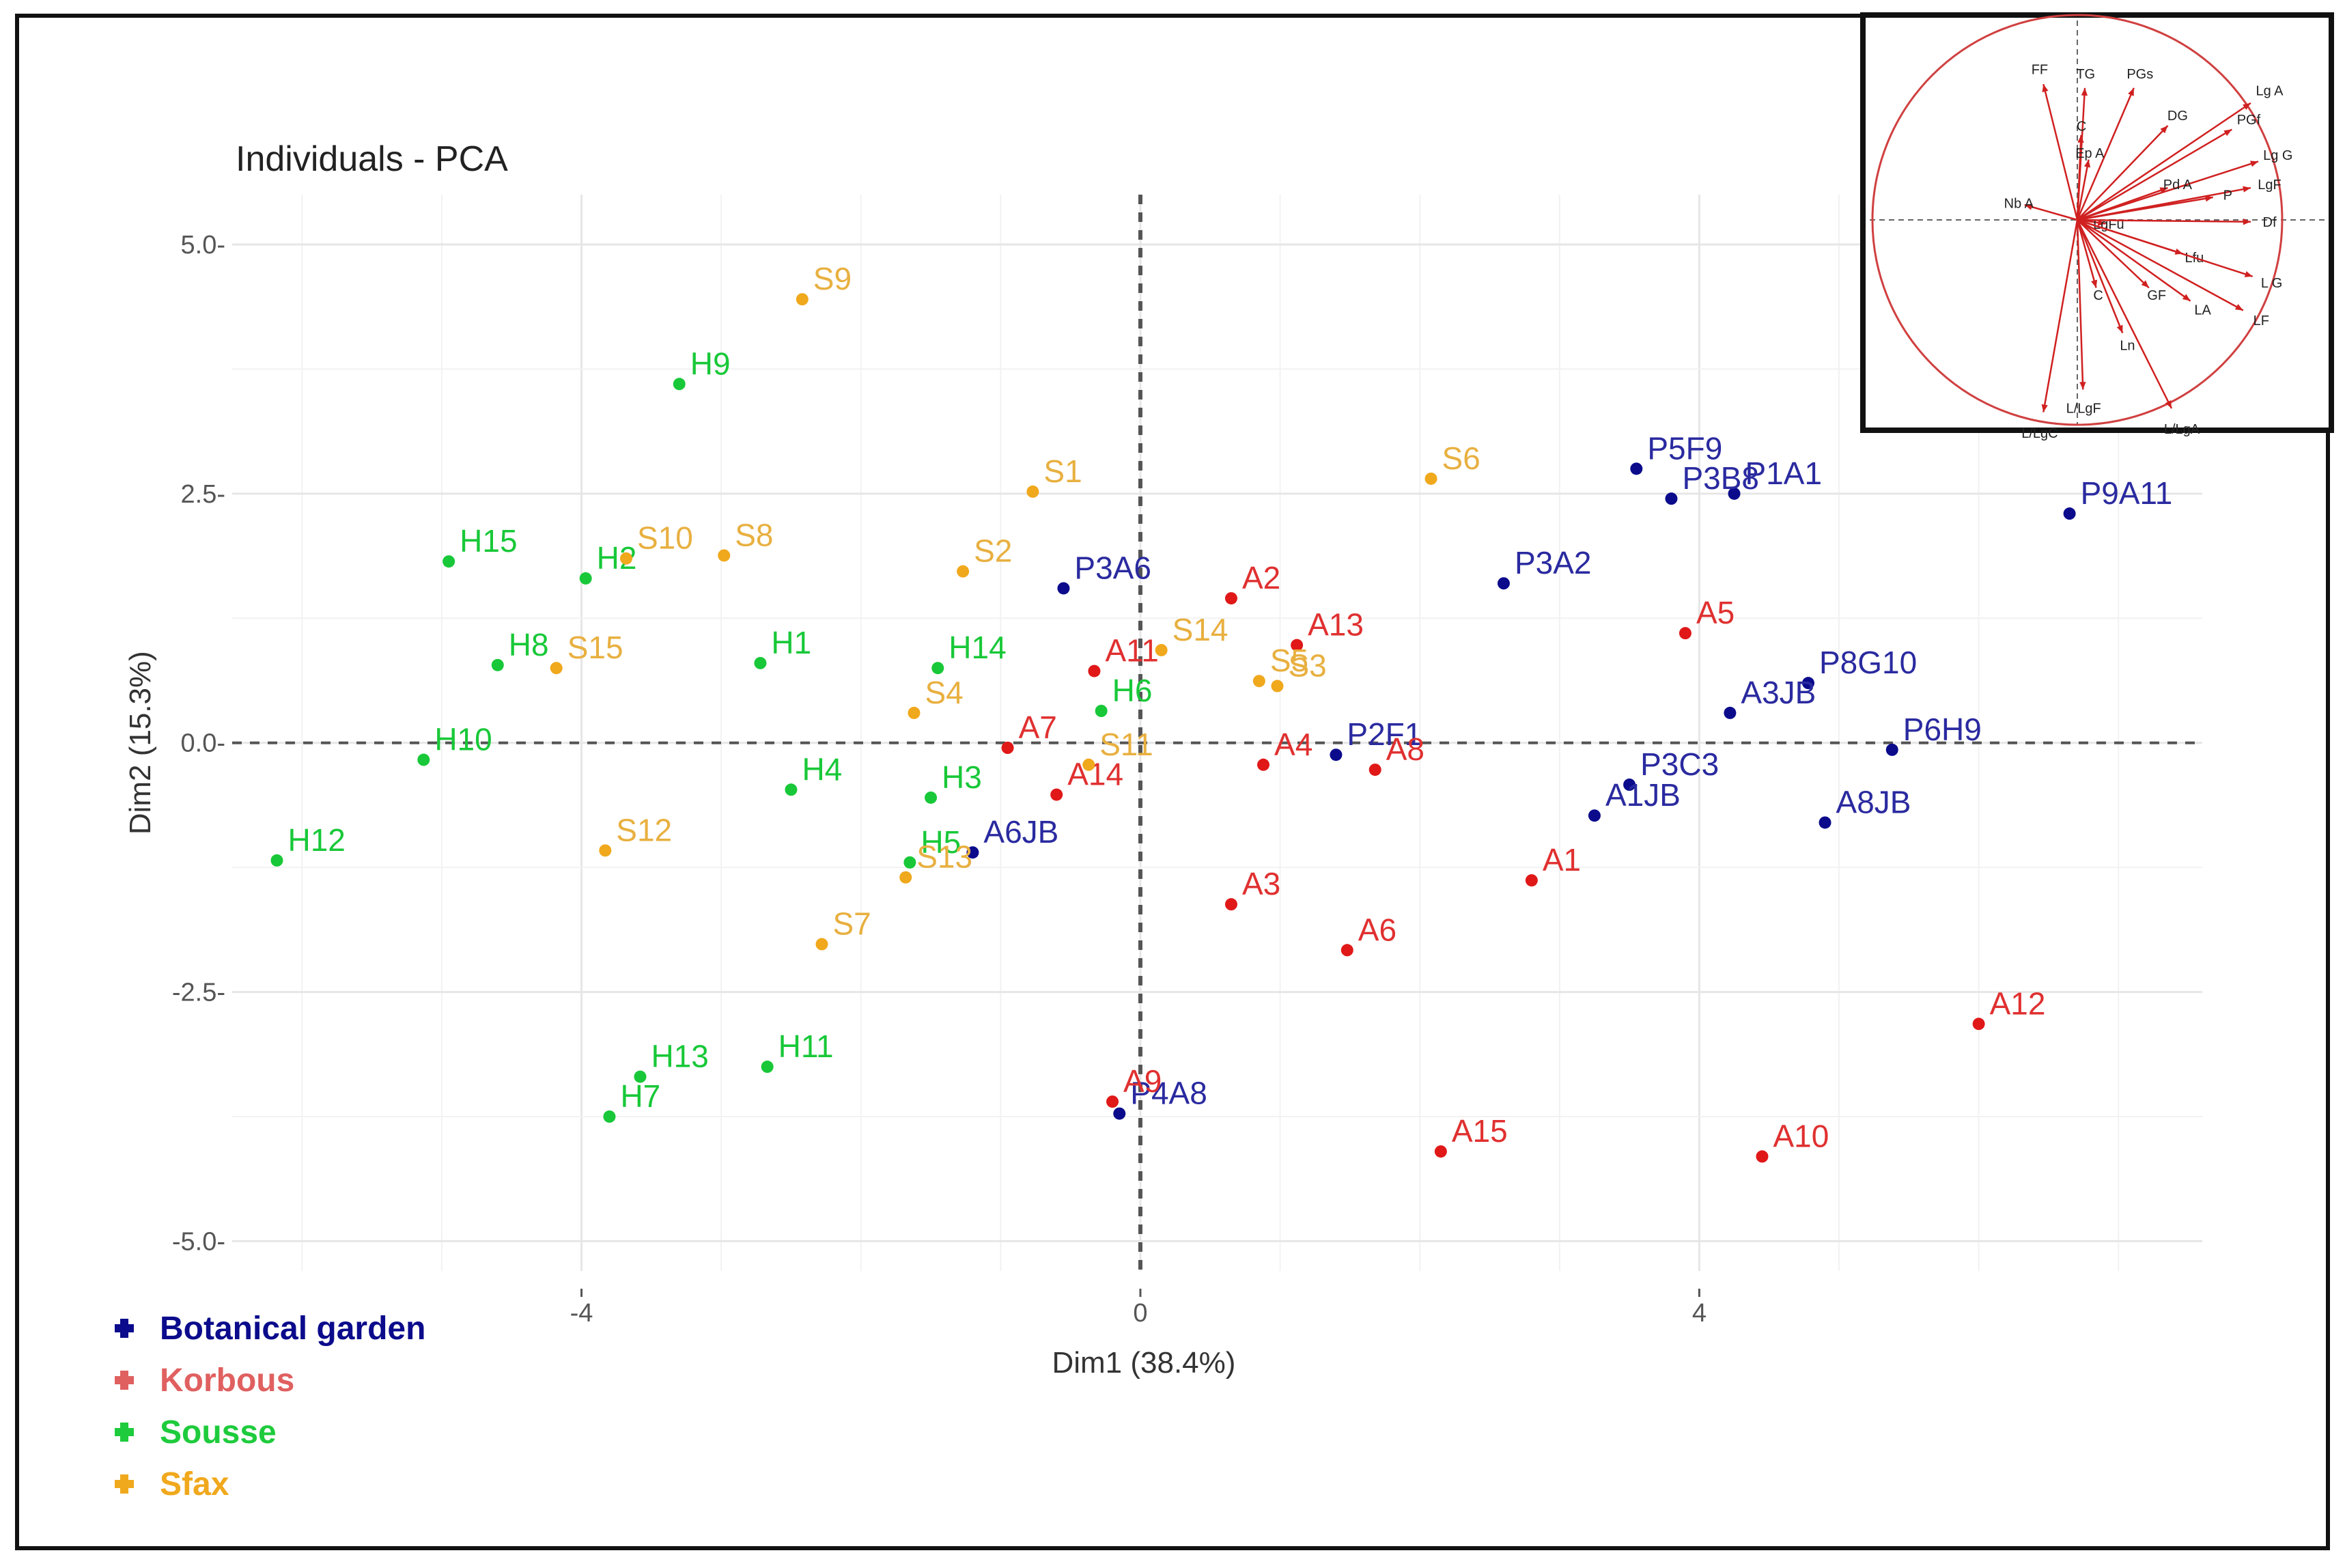  Describe the element at coordinates (2270, 222) in the screenshot. I see `inset-variable-label: Df` at that location.